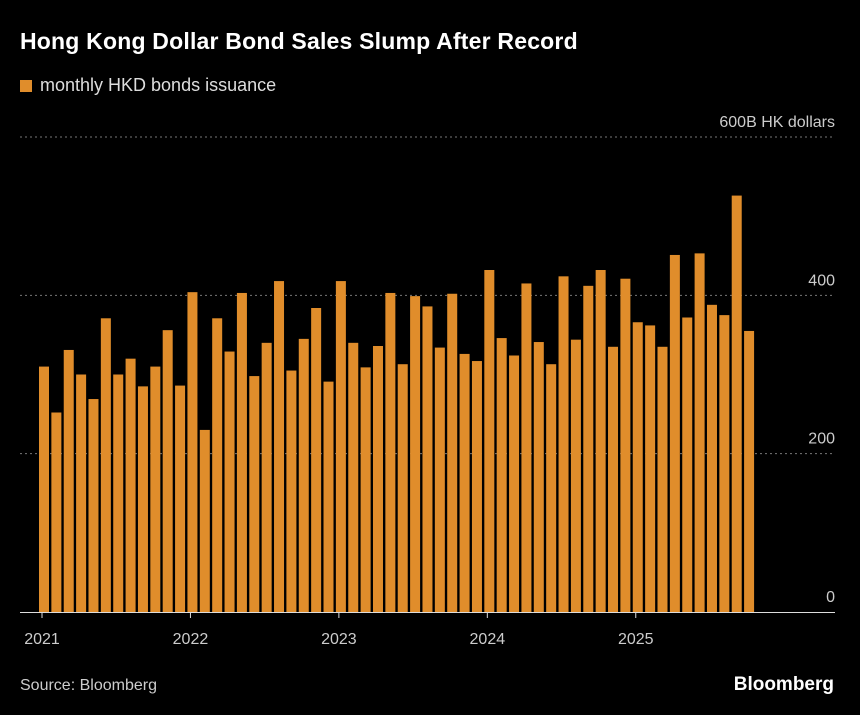  I want to click on legend-label: monthly HKD bonds issuance, so click(158, 85).